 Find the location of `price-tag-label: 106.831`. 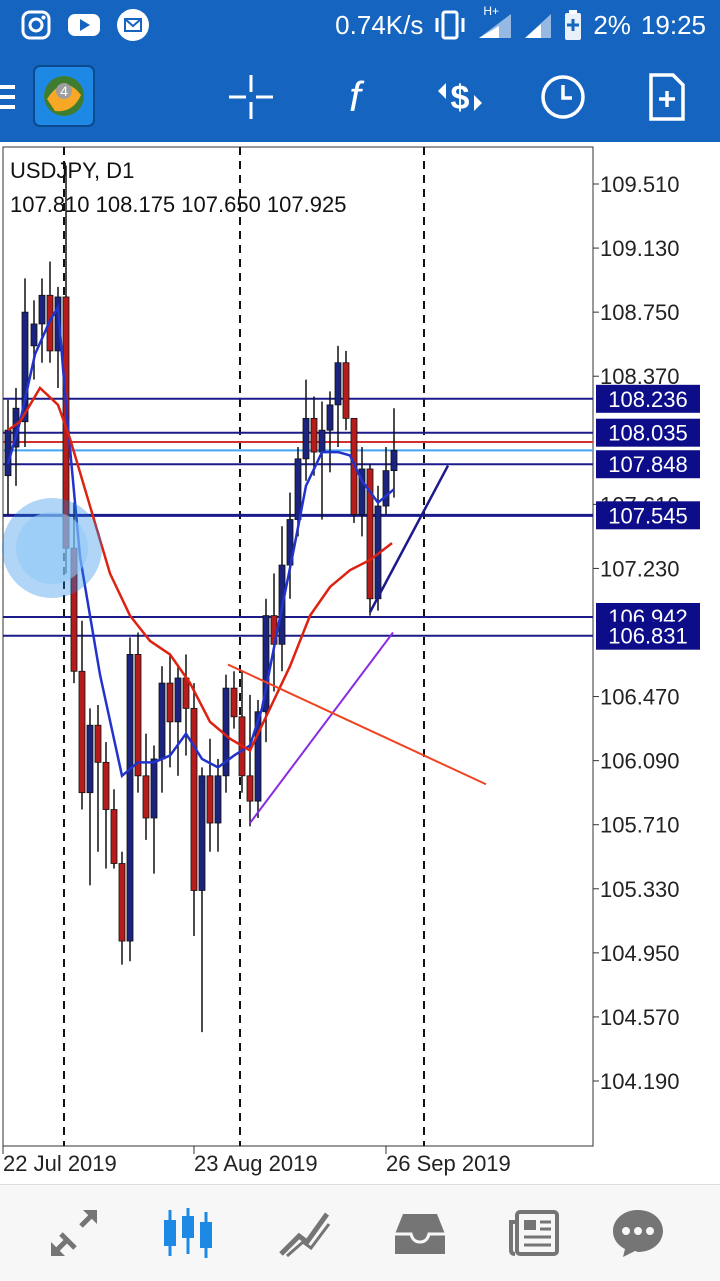

price-tag-label: 106.831 is located at coordinates (648, 636).